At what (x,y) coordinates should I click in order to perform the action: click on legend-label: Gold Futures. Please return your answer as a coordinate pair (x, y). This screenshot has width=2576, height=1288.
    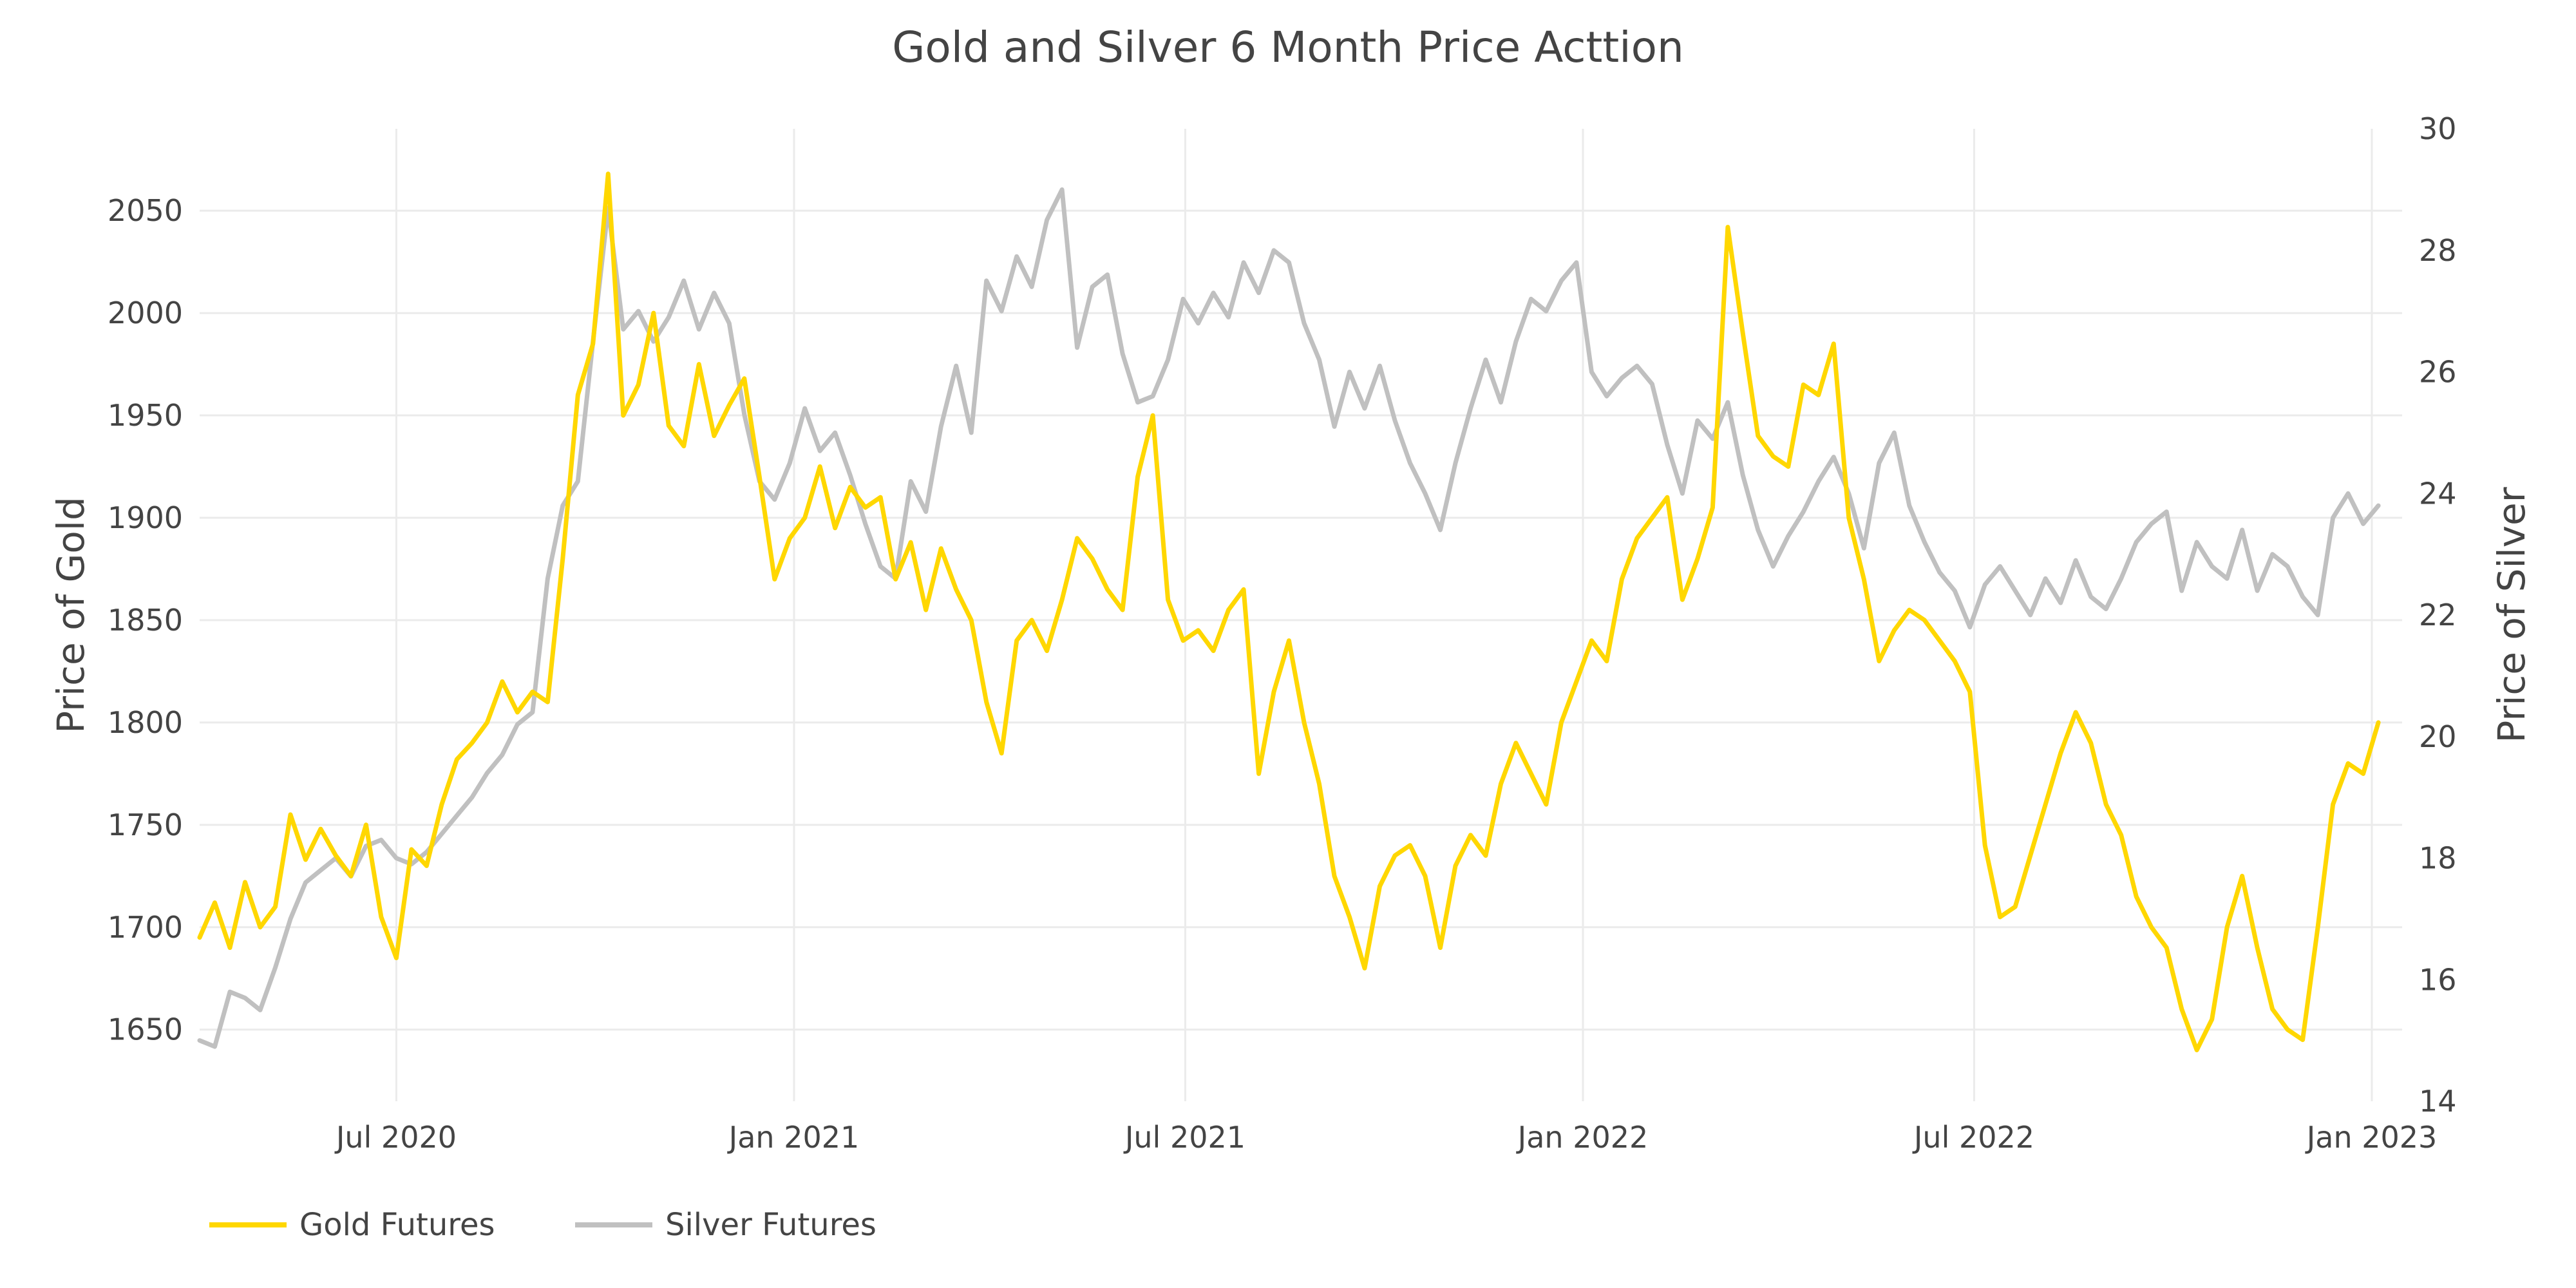
    Looking at the image, I should click on (397, 1225).